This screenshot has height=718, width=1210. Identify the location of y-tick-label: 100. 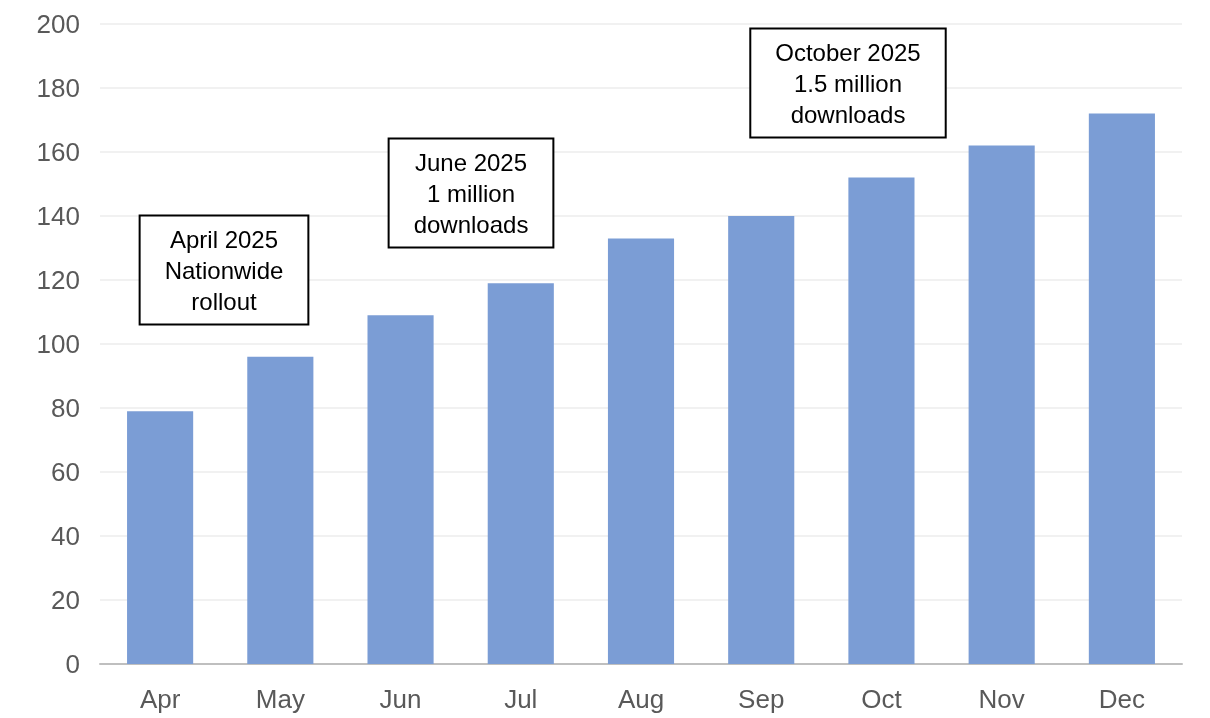
(58, 344).